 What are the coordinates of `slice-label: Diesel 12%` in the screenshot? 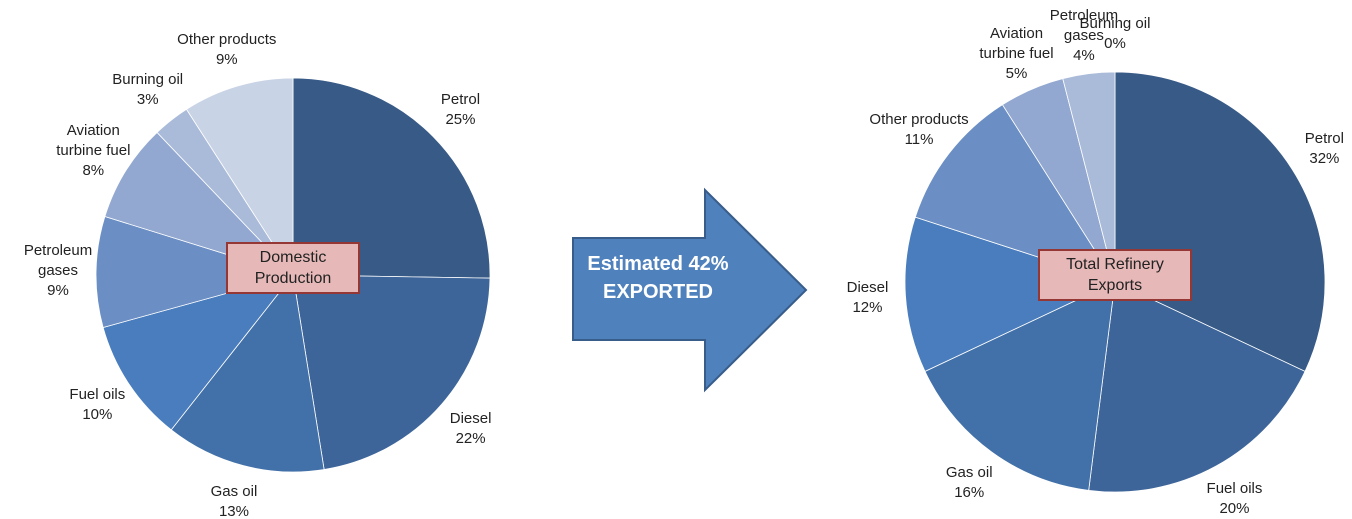 It's located at (867, 298).